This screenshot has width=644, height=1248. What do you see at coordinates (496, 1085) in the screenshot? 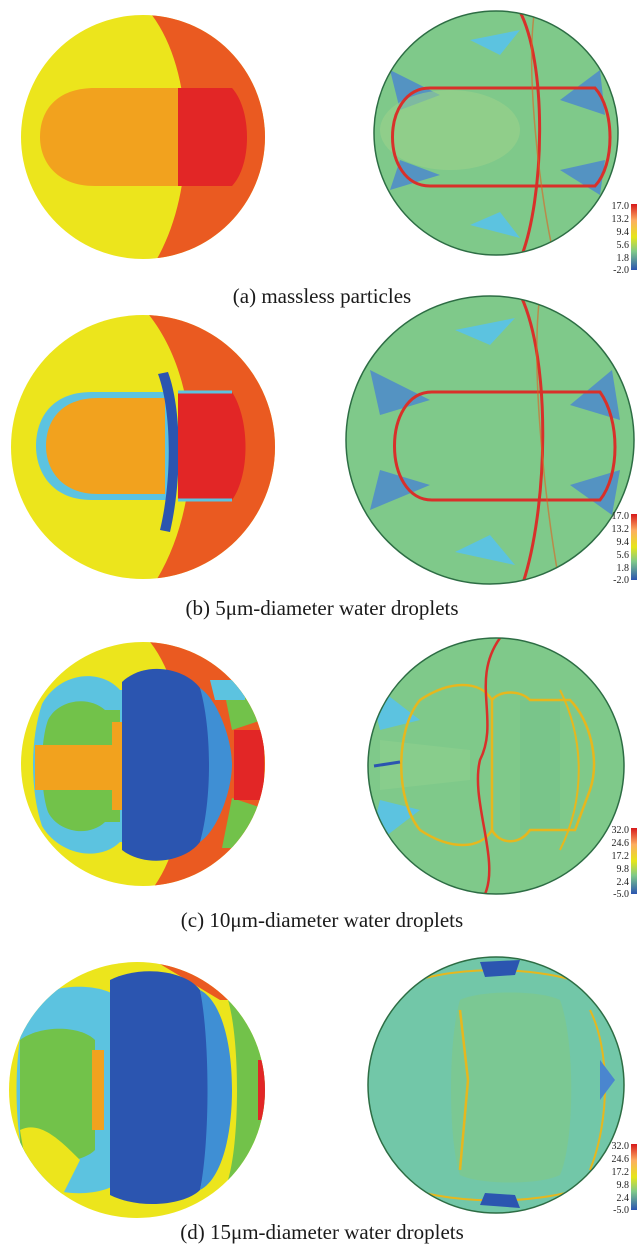
I see `panel-d-field-map` at bounding box center [496, 1085].